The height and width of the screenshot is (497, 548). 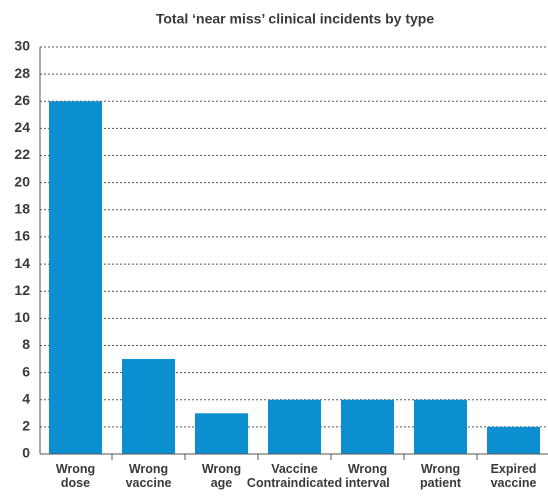 I want to click on x-tick-label: Wrong dose, so click(x=75, y=476).